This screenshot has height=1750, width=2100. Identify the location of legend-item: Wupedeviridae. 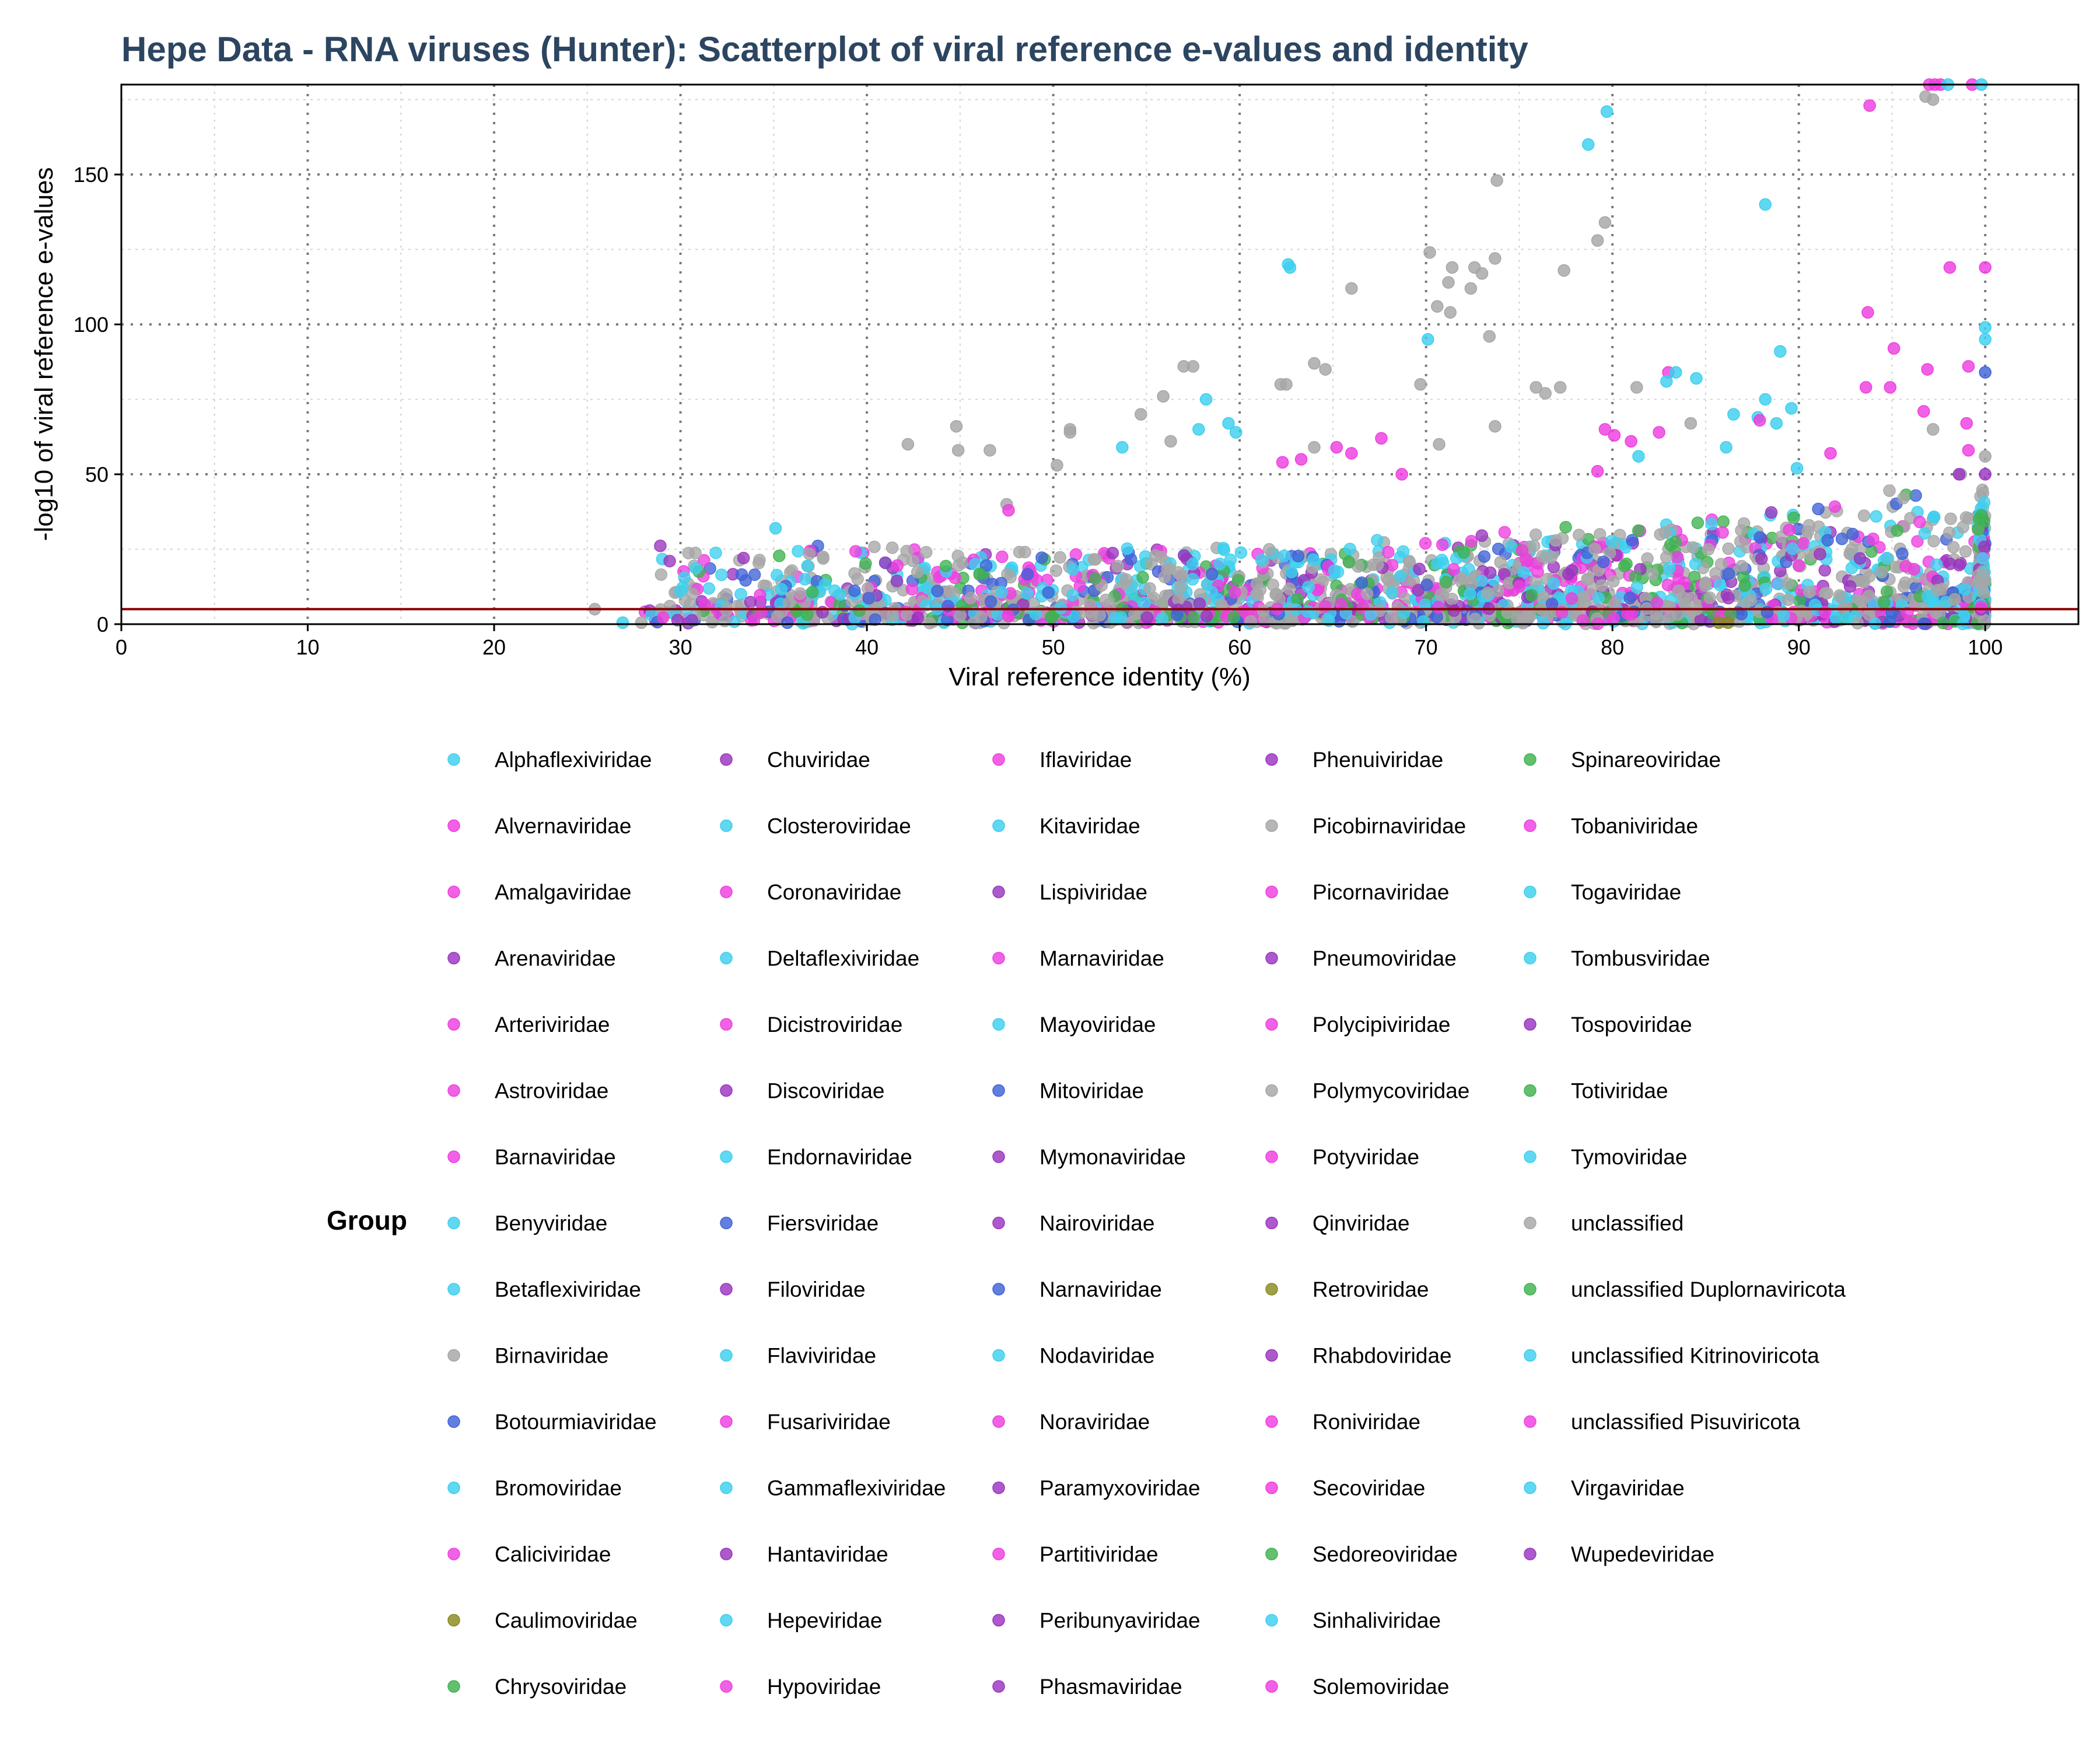
(1619, 1554).